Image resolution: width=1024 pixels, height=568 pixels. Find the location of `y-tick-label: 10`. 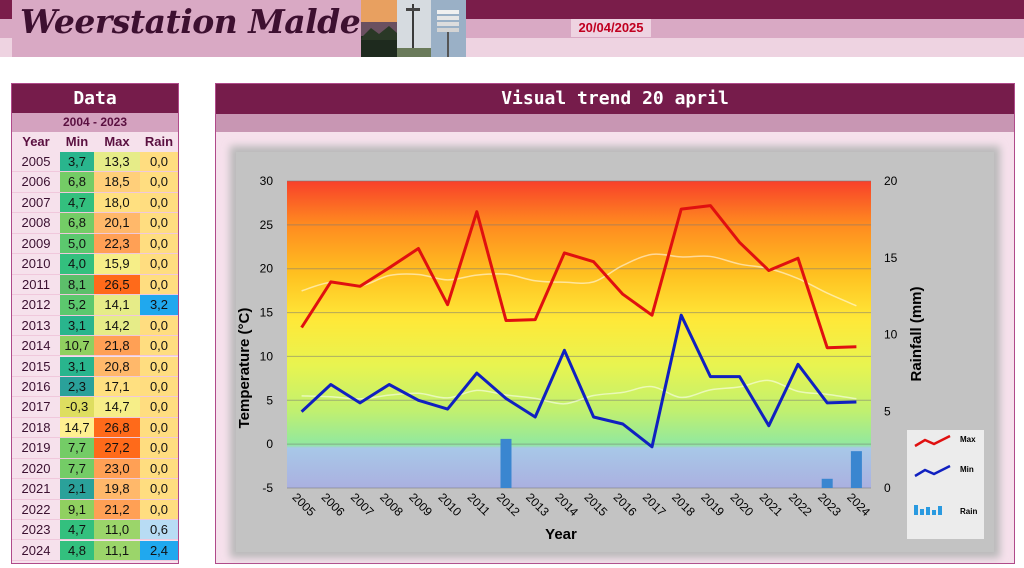

y-tick-label: 10 is located at coordinates (267, 356).